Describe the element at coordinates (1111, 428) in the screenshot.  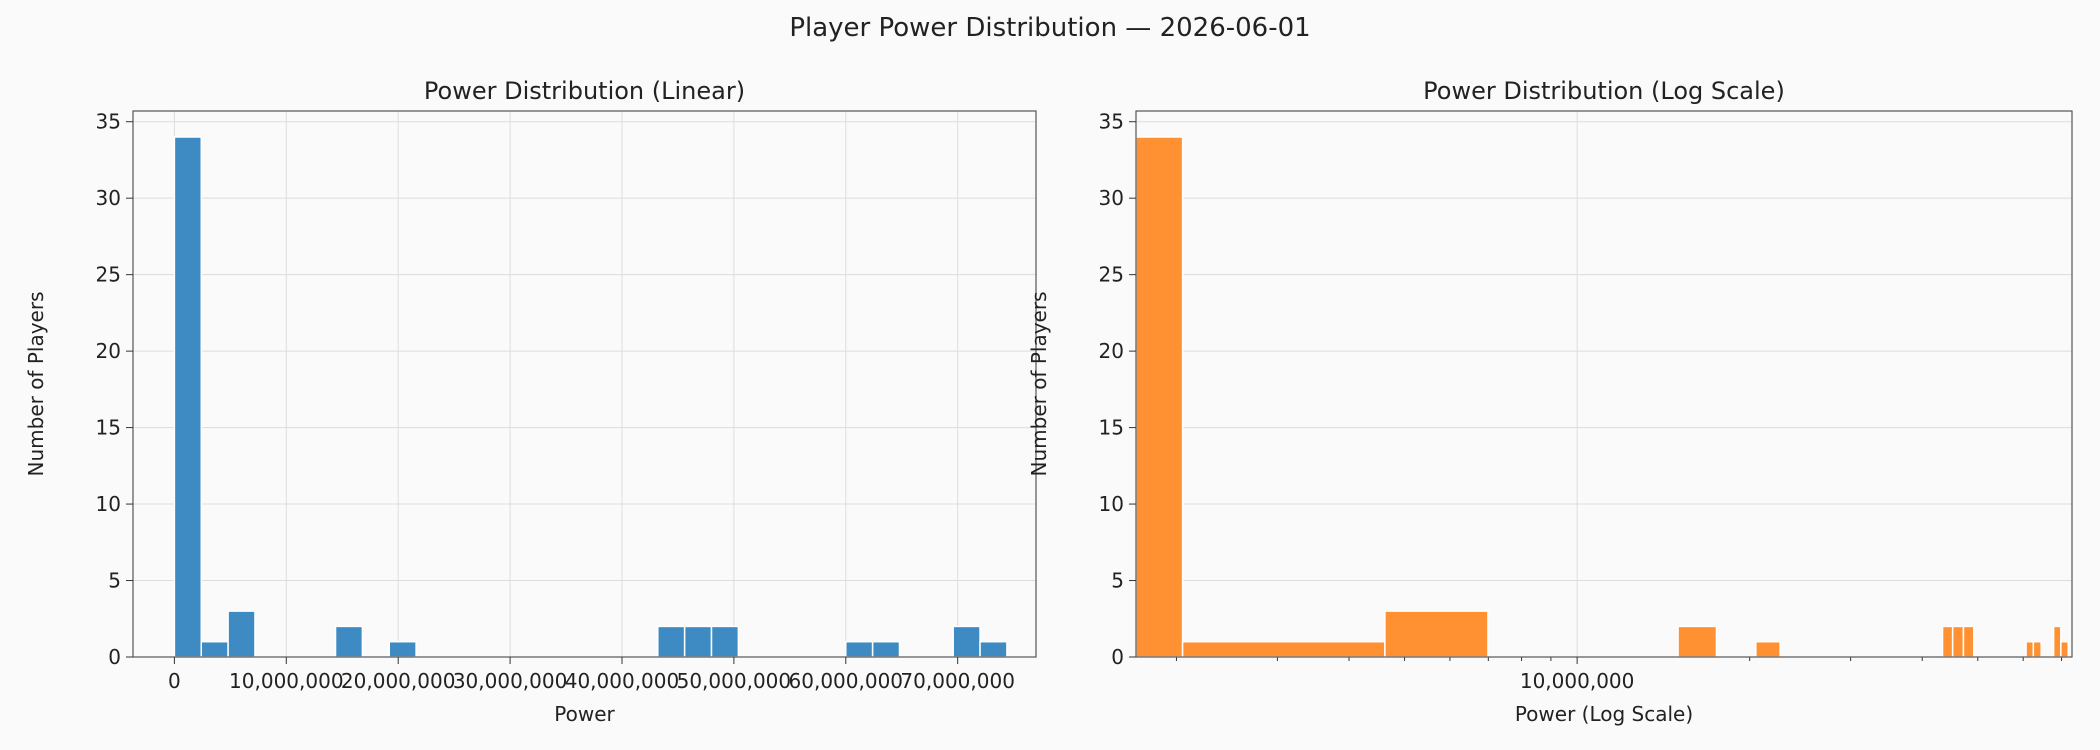
I see `log-y-tick-label: 15` at that location.